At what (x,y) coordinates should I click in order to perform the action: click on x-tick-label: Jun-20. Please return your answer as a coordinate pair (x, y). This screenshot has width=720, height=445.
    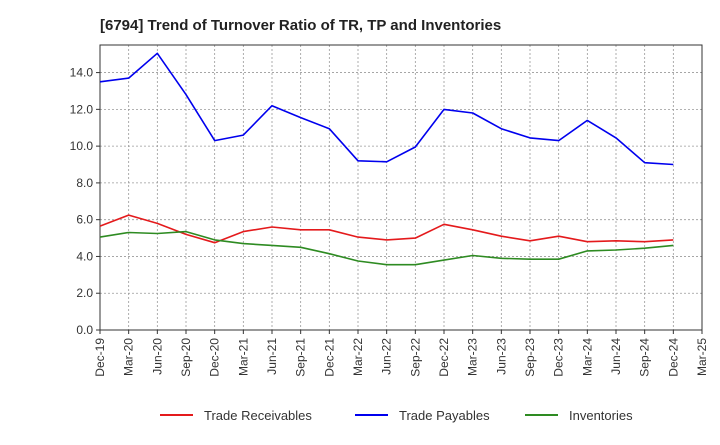
    Looking at the image, I should click on (157, 356).